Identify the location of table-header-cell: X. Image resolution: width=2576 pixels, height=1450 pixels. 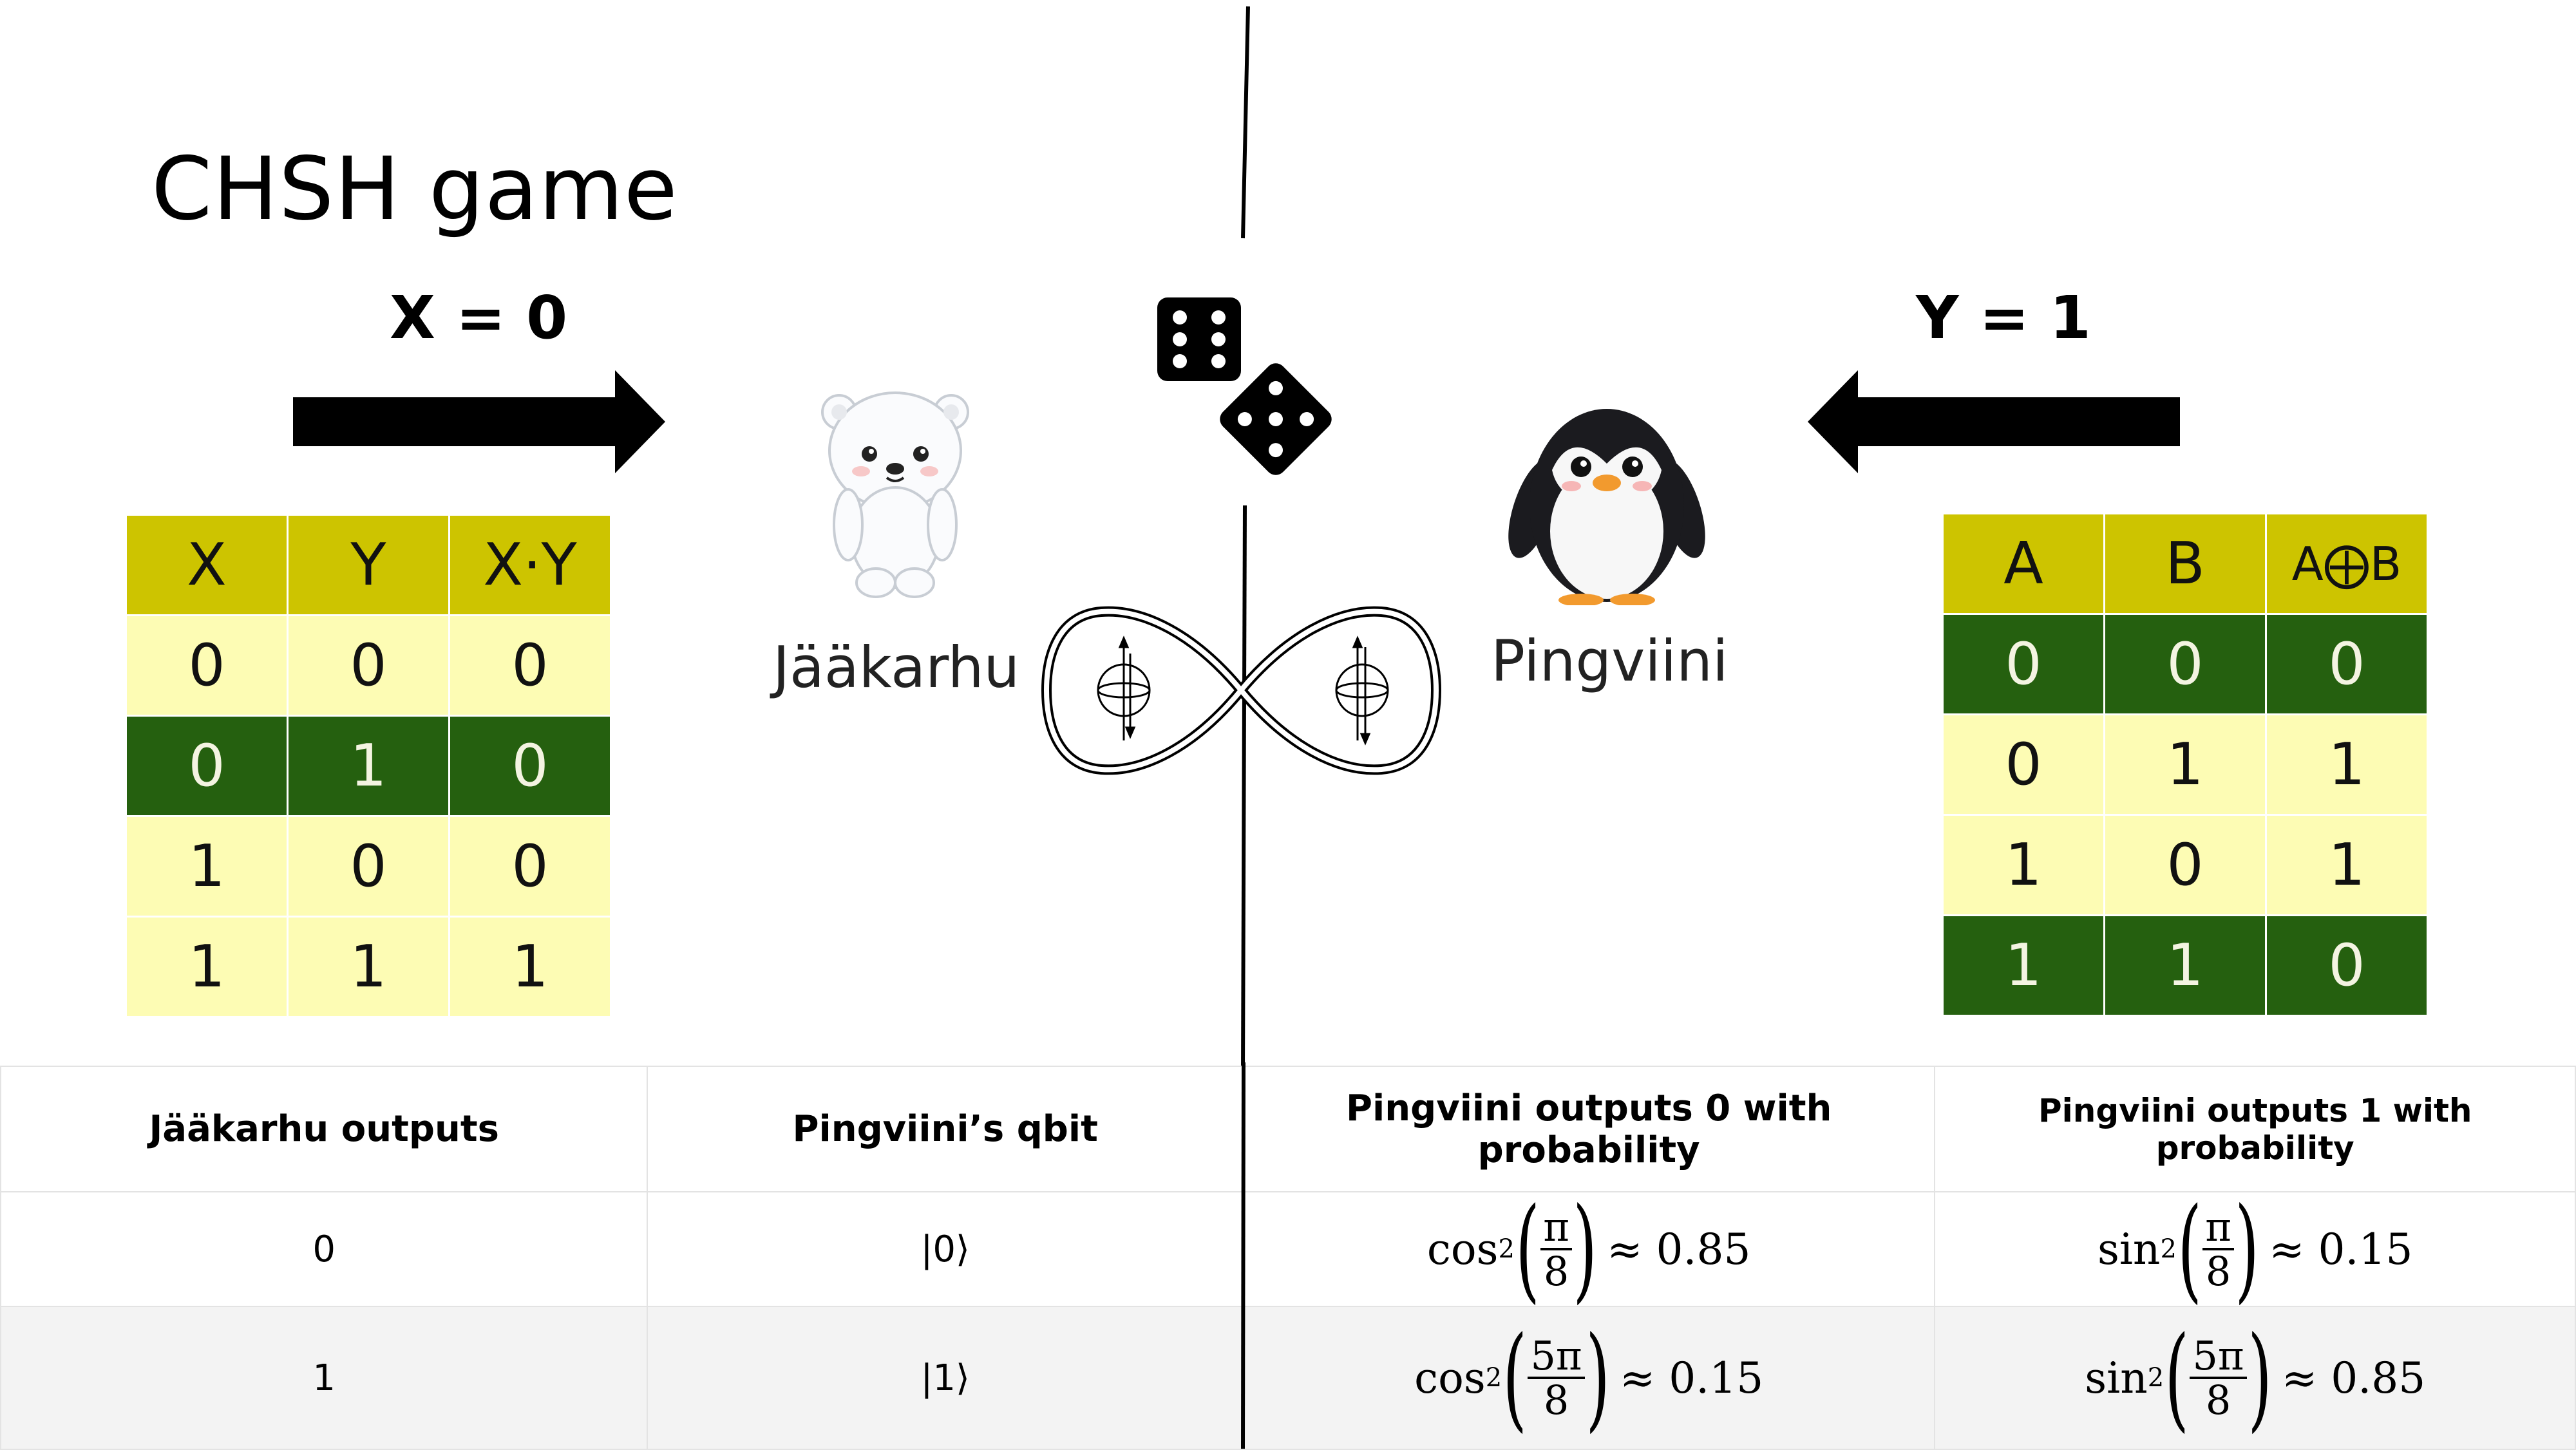
(207, 565).